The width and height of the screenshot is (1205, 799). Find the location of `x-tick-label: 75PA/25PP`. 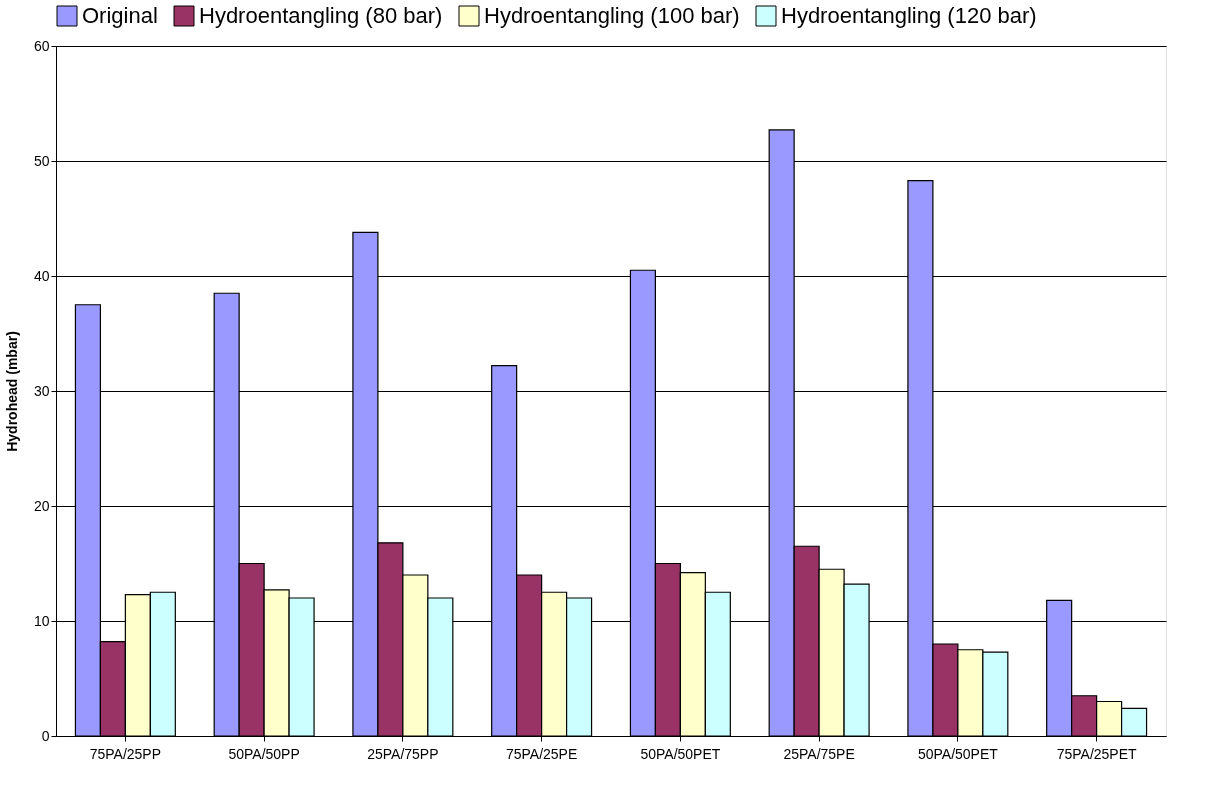

x-tick-label: 75PA/25PP is located at coordinates (125, 753).